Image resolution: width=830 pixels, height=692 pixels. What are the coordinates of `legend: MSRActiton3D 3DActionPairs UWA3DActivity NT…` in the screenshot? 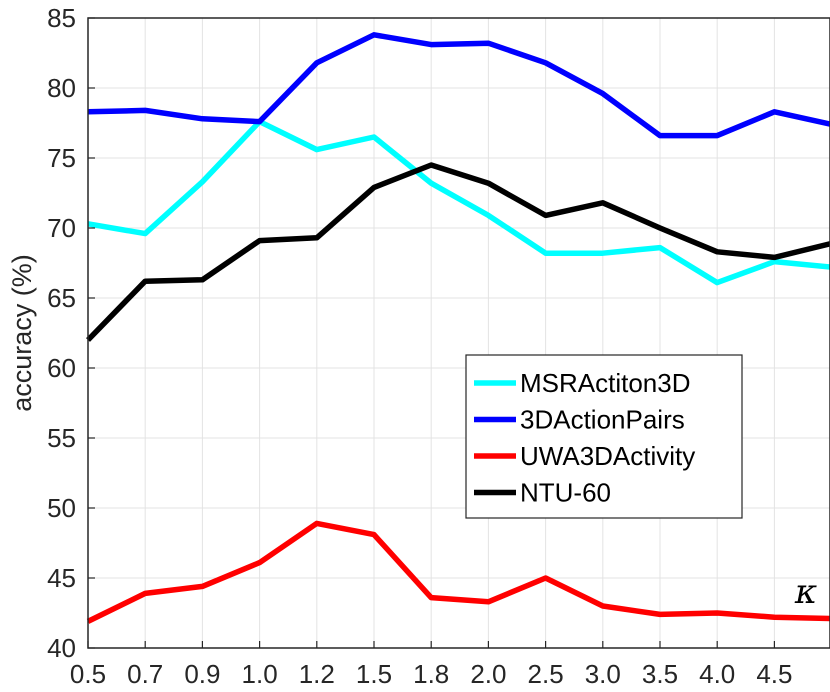 It's located at (604, 436).